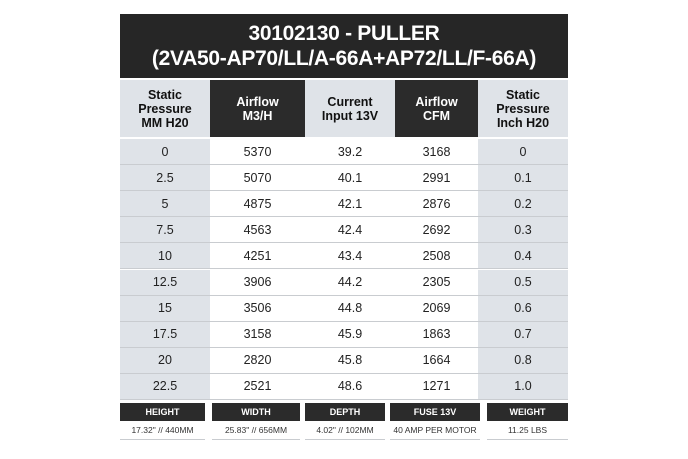 This screenshot has height=459, width=688. I want to click on table-cell: 10, so click(165, 256).